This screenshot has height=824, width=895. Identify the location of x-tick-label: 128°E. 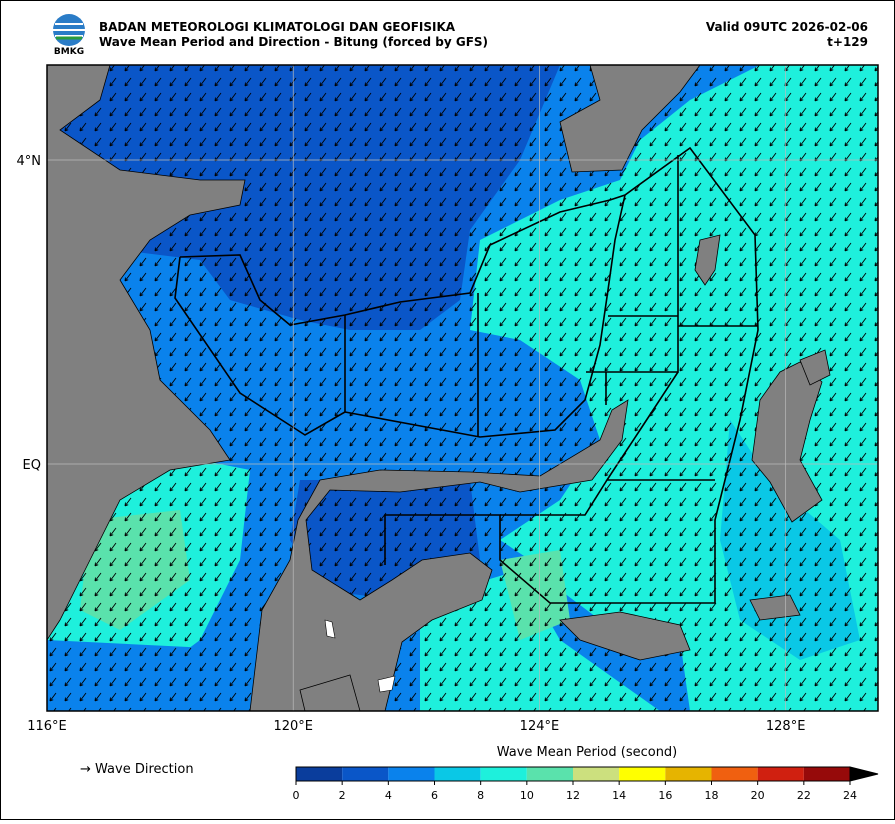
(786, 726).